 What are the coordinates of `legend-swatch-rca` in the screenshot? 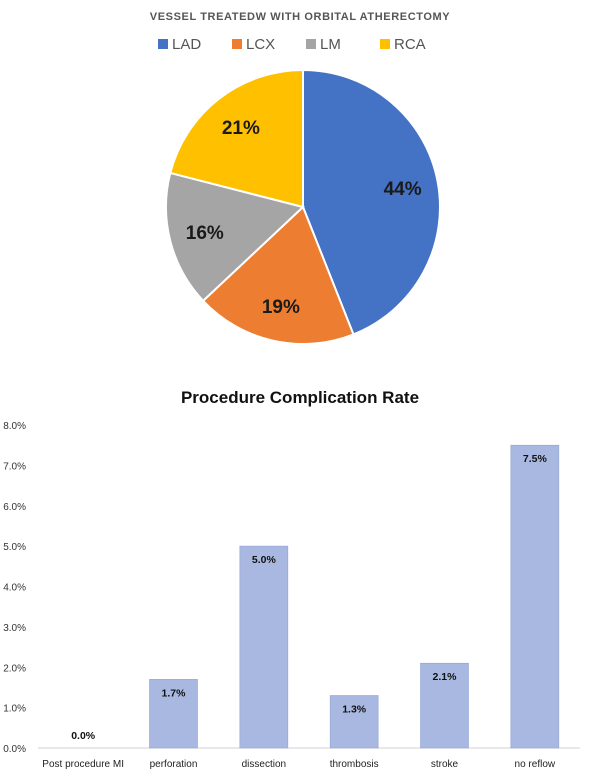 It's located at (385, 44).